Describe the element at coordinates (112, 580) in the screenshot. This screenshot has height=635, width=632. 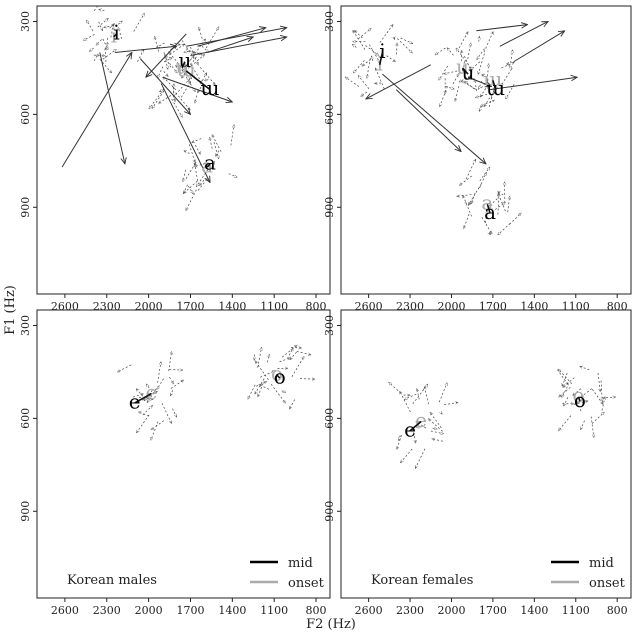
I see `panel-label: Korean males` at that location.